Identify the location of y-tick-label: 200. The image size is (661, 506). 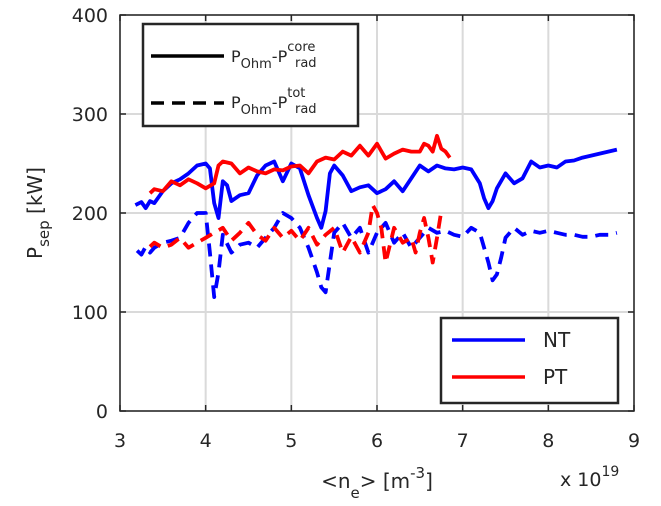
(90, 214).